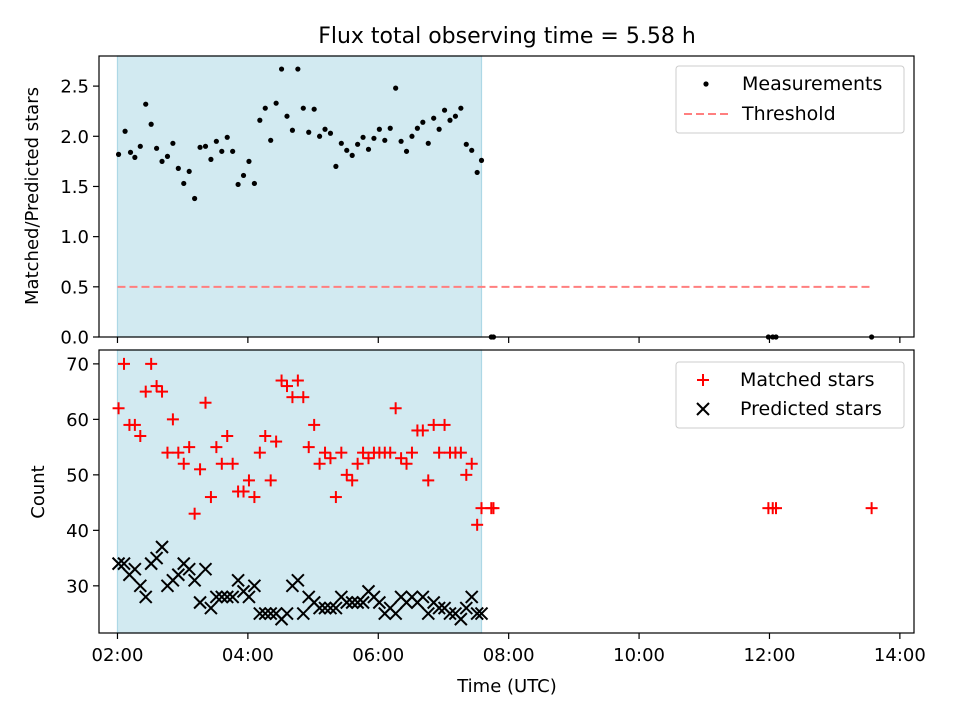  Describe the element at coordinates (77, 420) in the screenshot. I see `y-tick-label: 60` at that location.